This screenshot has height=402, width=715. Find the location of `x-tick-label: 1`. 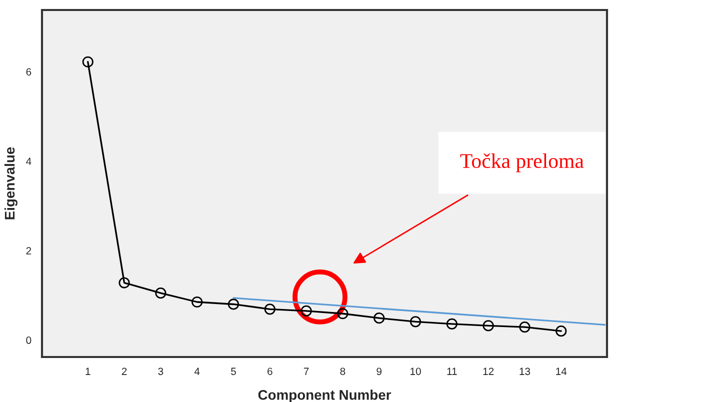

x-tick-label: 1 is located at coordinates (88, 371).